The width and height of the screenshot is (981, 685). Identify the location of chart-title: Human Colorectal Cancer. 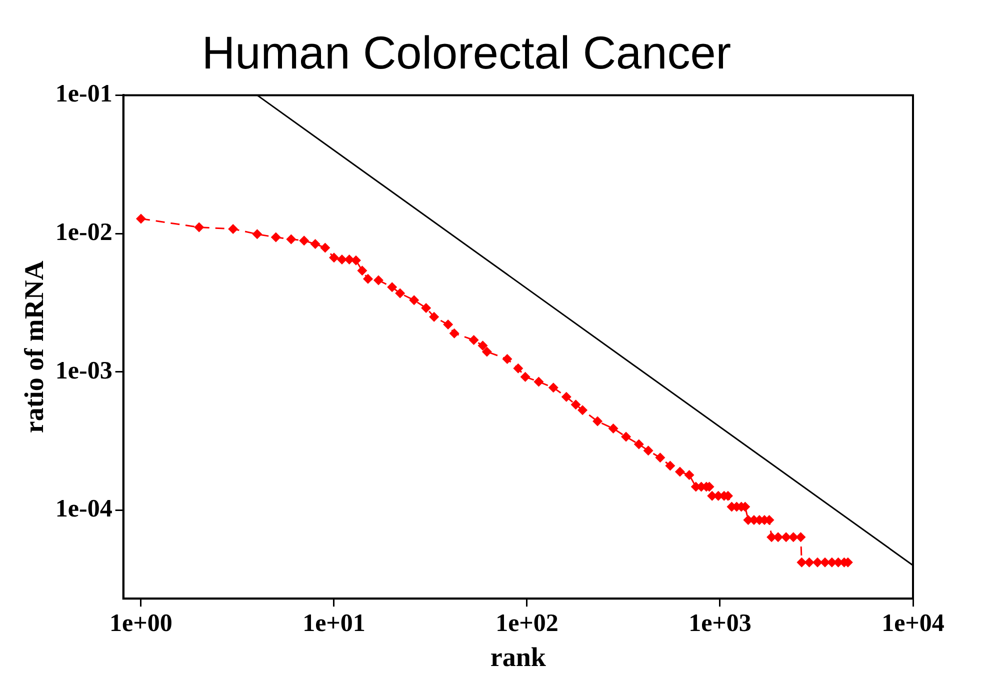
(467, 52).